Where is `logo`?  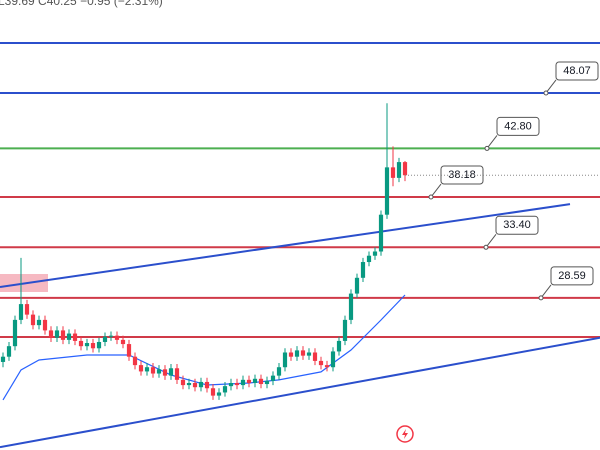
logo is located at coordinates (405, 434).